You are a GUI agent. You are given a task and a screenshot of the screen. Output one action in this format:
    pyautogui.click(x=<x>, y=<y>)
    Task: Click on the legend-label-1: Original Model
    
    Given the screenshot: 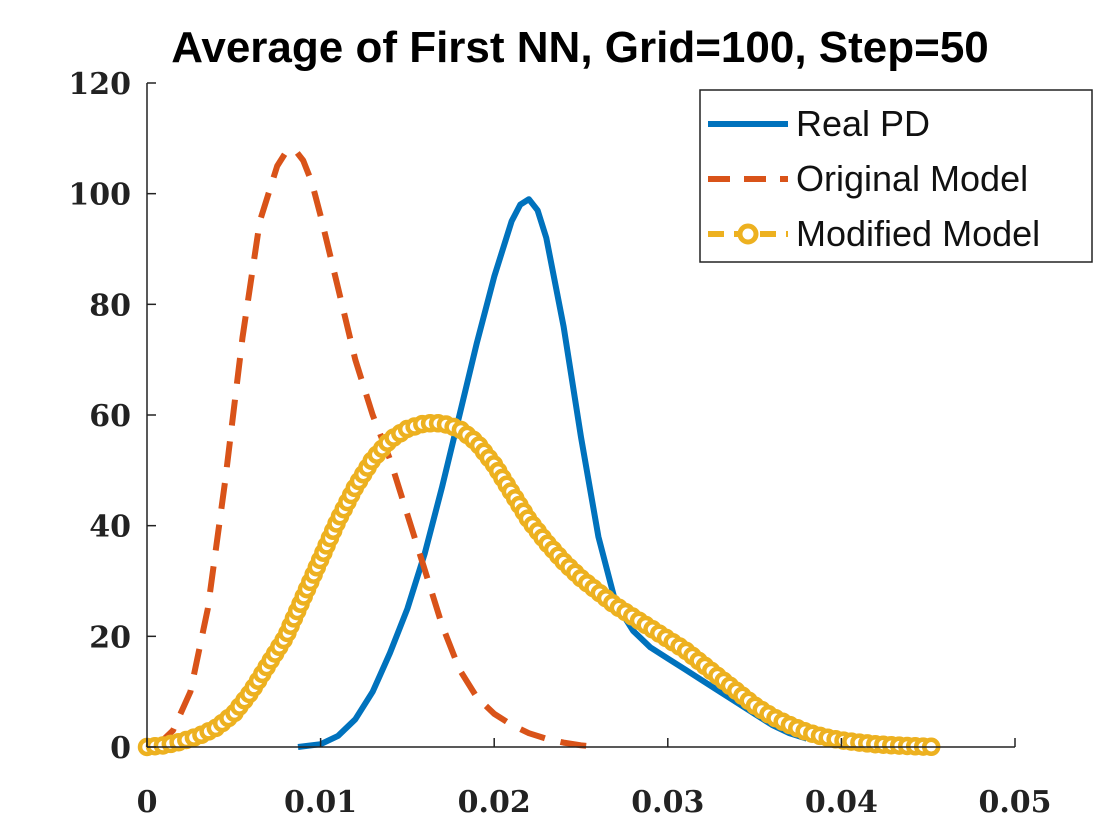 What is the action you would take?
    pyautogui.click(x=912, y=178)
    